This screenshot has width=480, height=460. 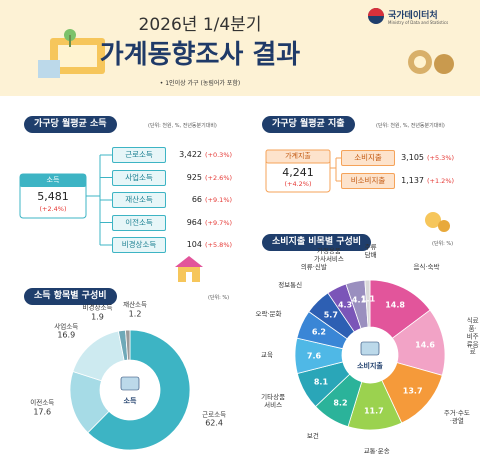 I want to click on category-name: 교통·운송, so click(x=376, y=450).